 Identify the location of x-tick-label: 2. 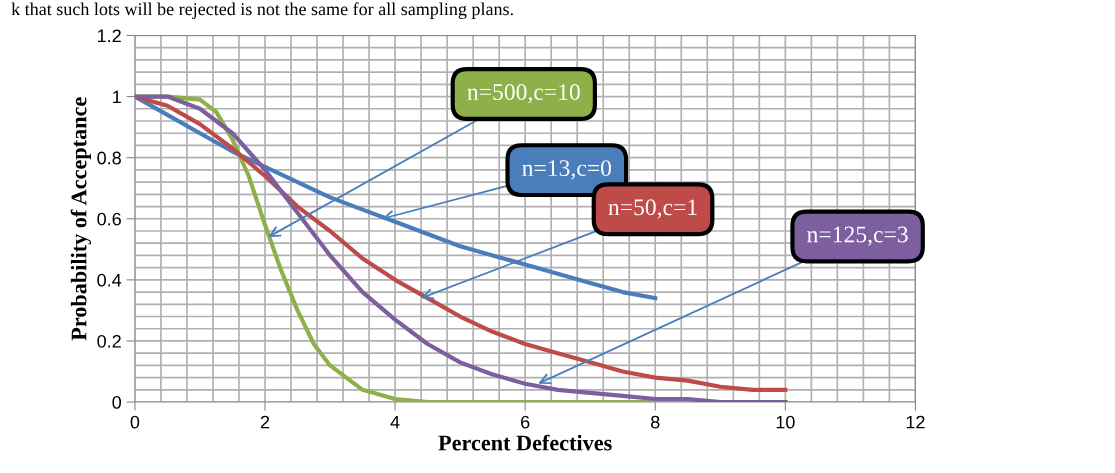
(265, 422).